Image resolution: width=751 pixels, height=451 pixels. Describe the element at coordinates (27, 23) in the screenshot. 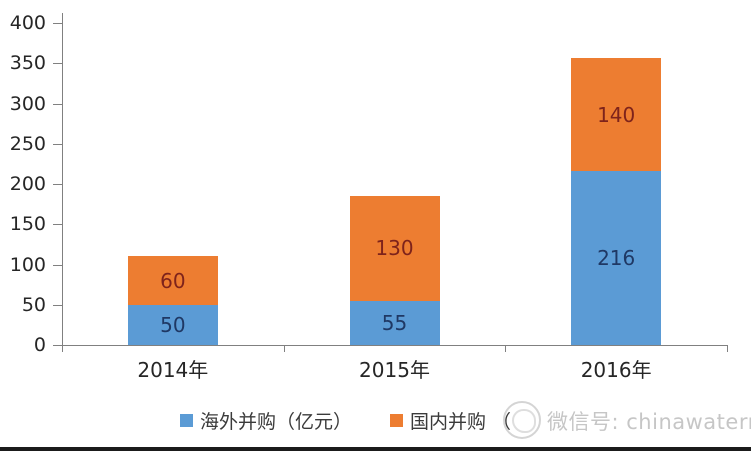

I see `y-axis-tick-label: 400` at that location.